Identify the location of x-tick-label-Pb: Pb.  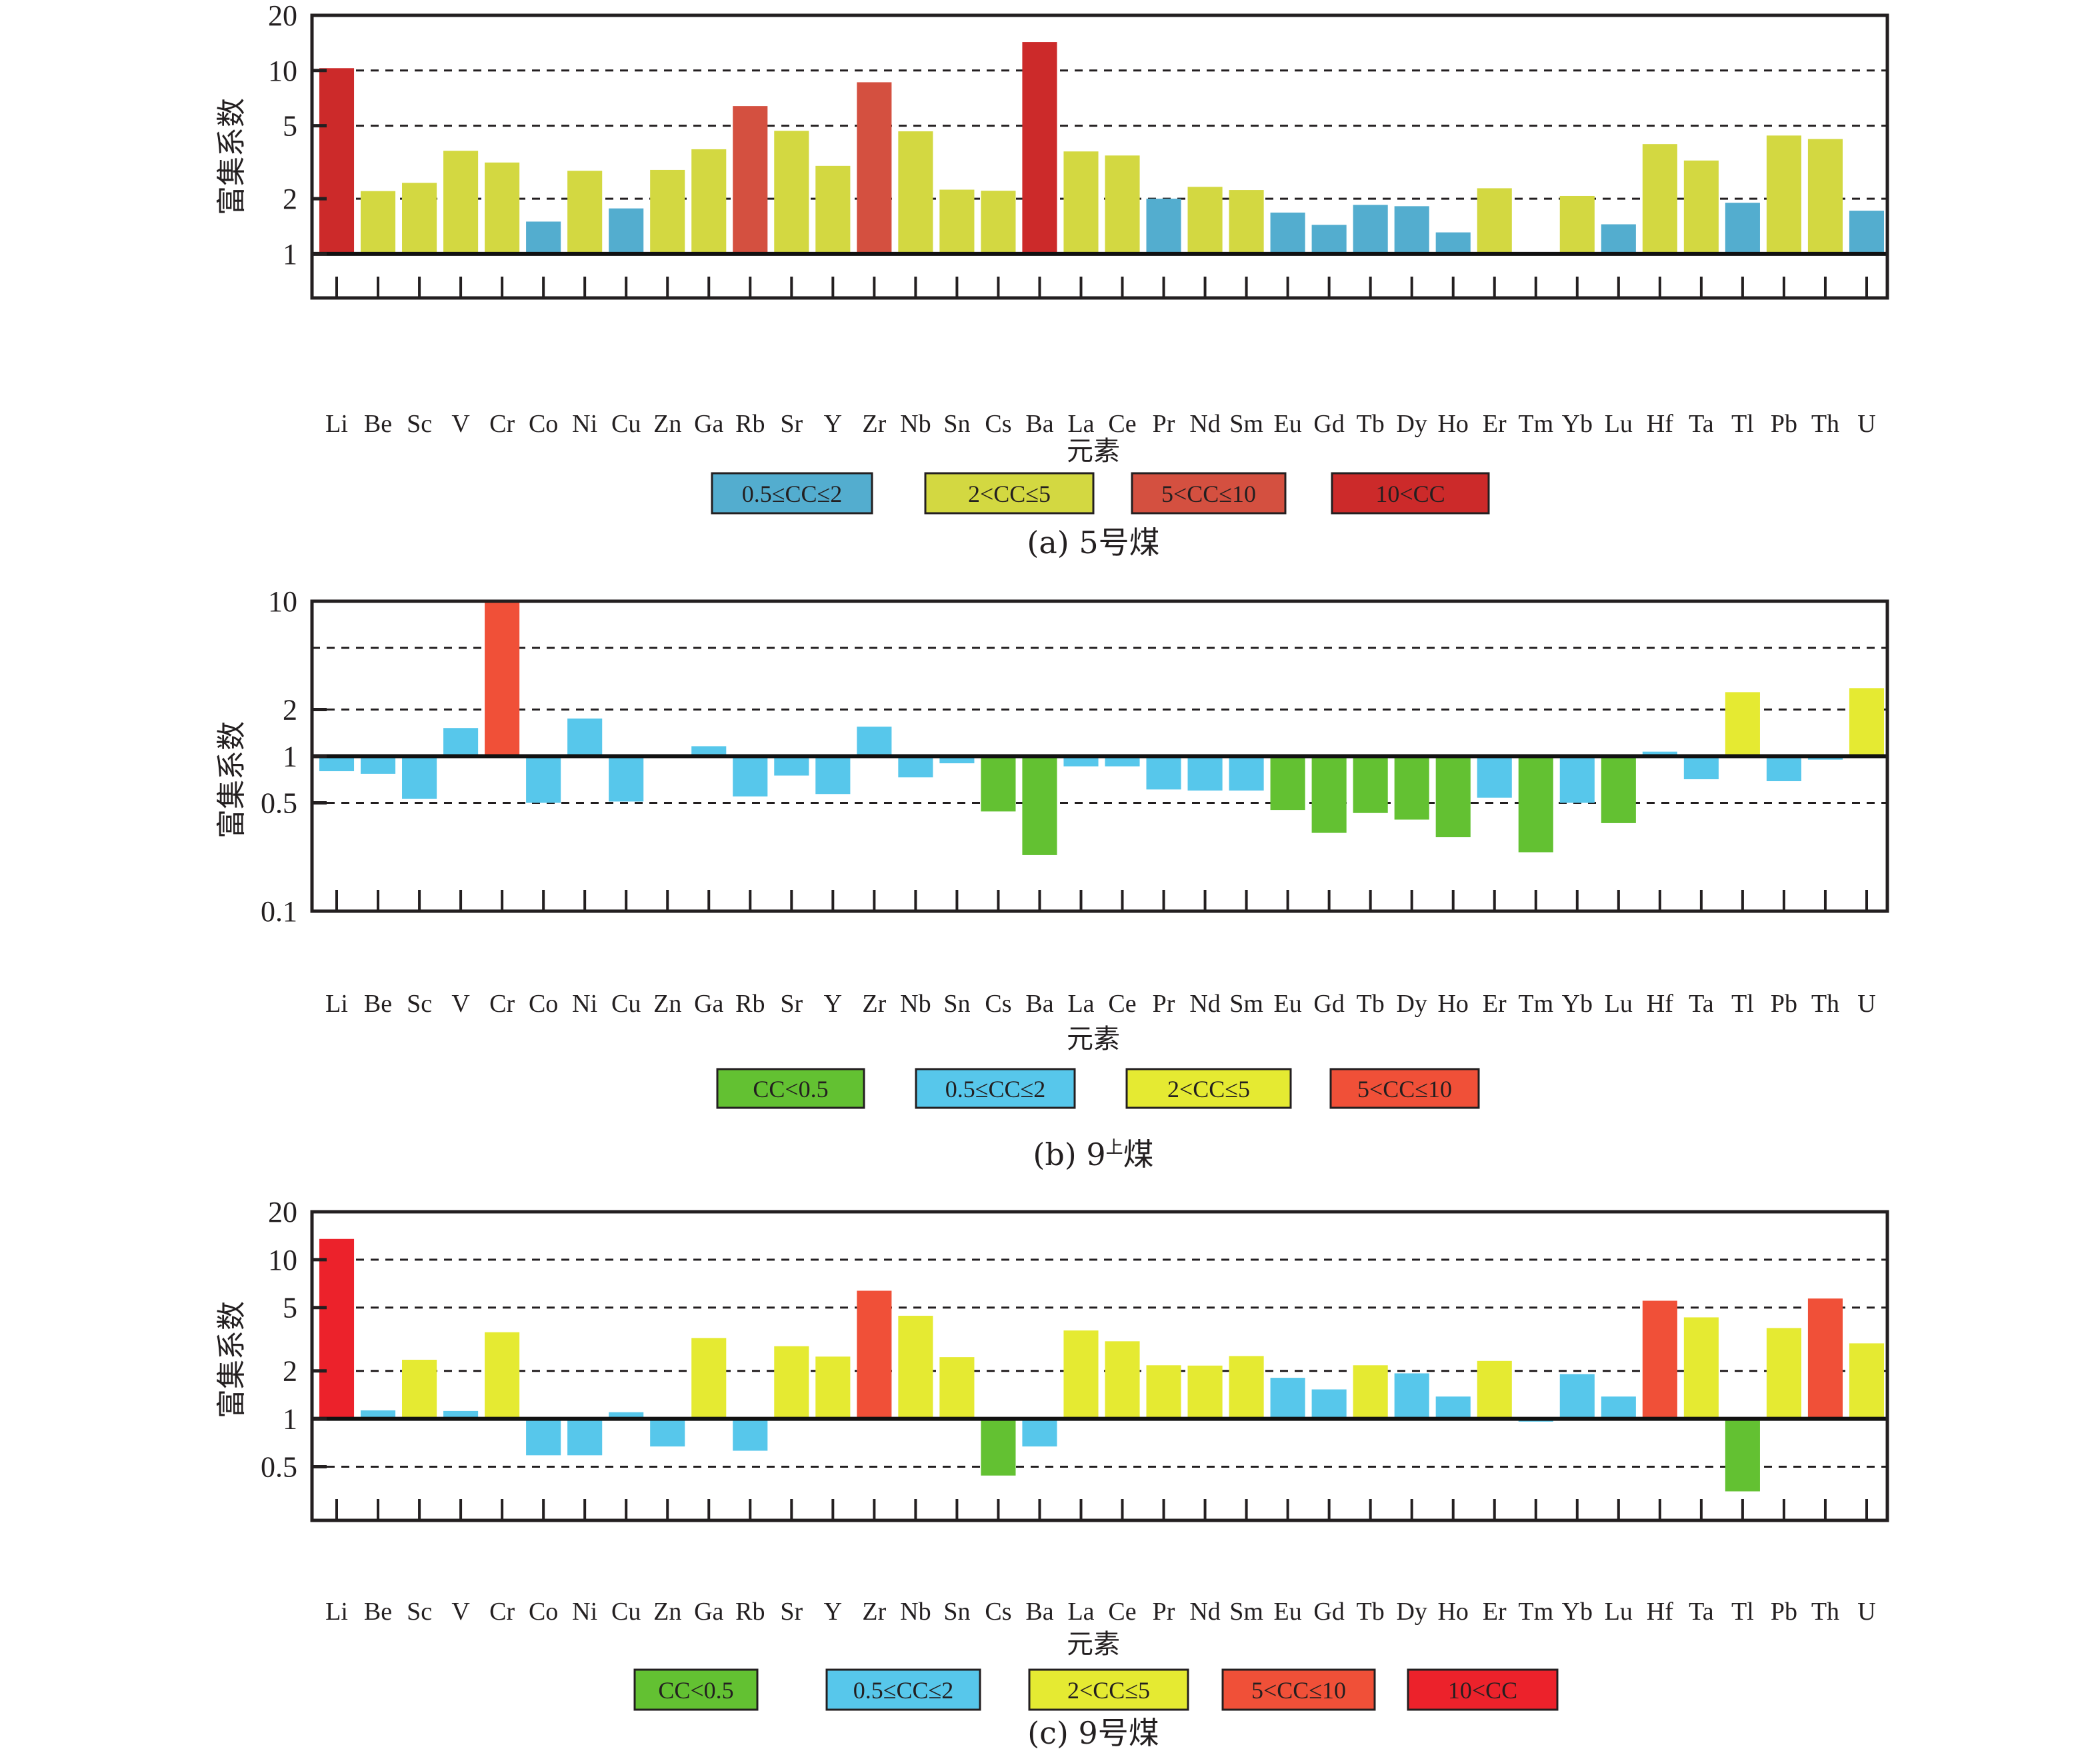
(1784, 424).